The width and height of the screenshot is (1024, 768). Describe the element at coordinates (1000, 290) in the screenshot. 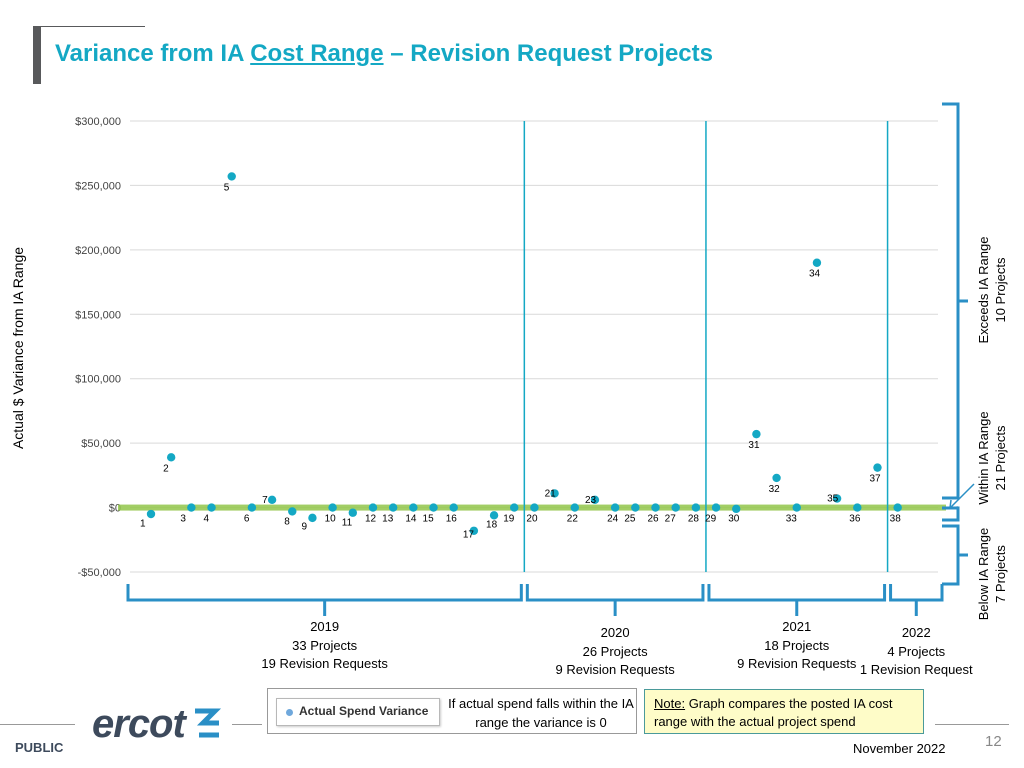

I see `range-count-label: 10 Projects` at that location.